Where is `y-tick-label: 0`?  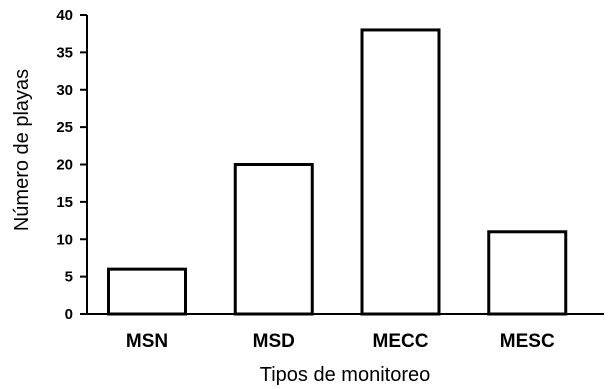
y-tick-label: 0 is located at coordinates (69, 314).